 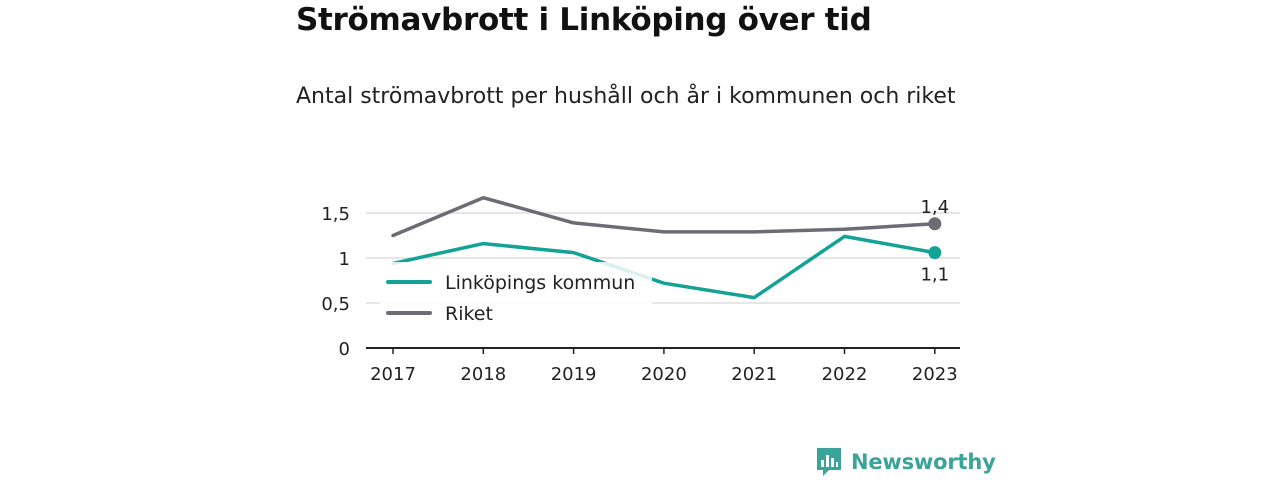 I want to click on x-axis-ticks: 2017 2018 2019 2020 2021 2022 2023, so click(x=663, y=366).